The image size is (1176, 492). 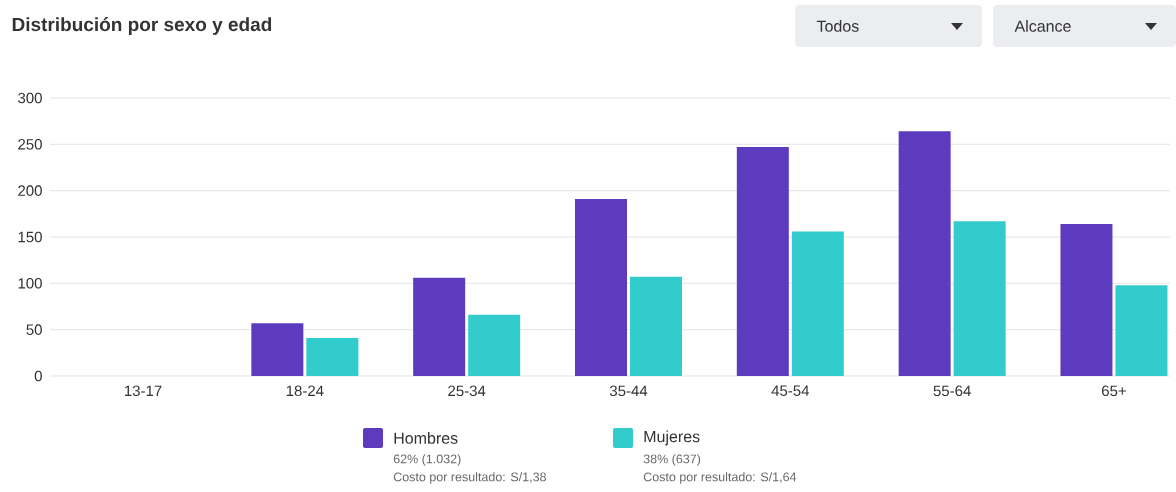 What do you see at coordinates (142, 26) in the screenshot?
I see `chart-title: Distribución por sexo y edad` at bounding box center [142, 26].